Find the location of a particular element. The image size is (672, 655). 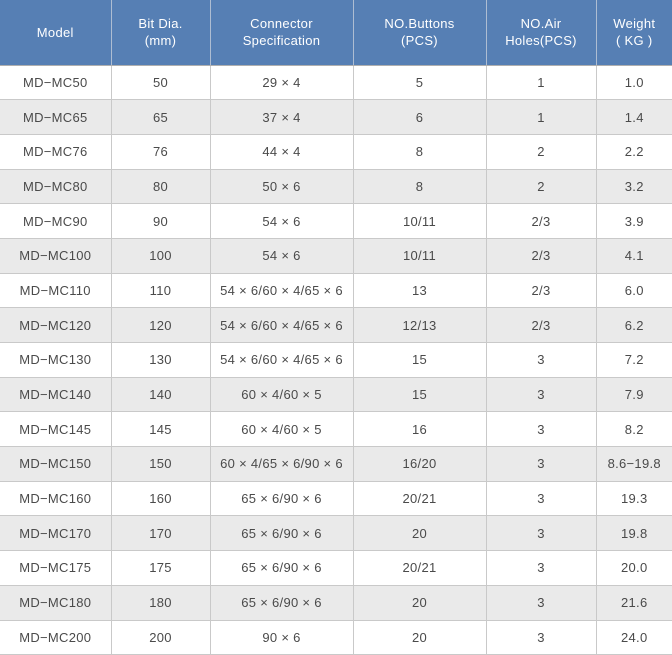

cell-model: MD−MC50 is located at coordinates (56, 83).